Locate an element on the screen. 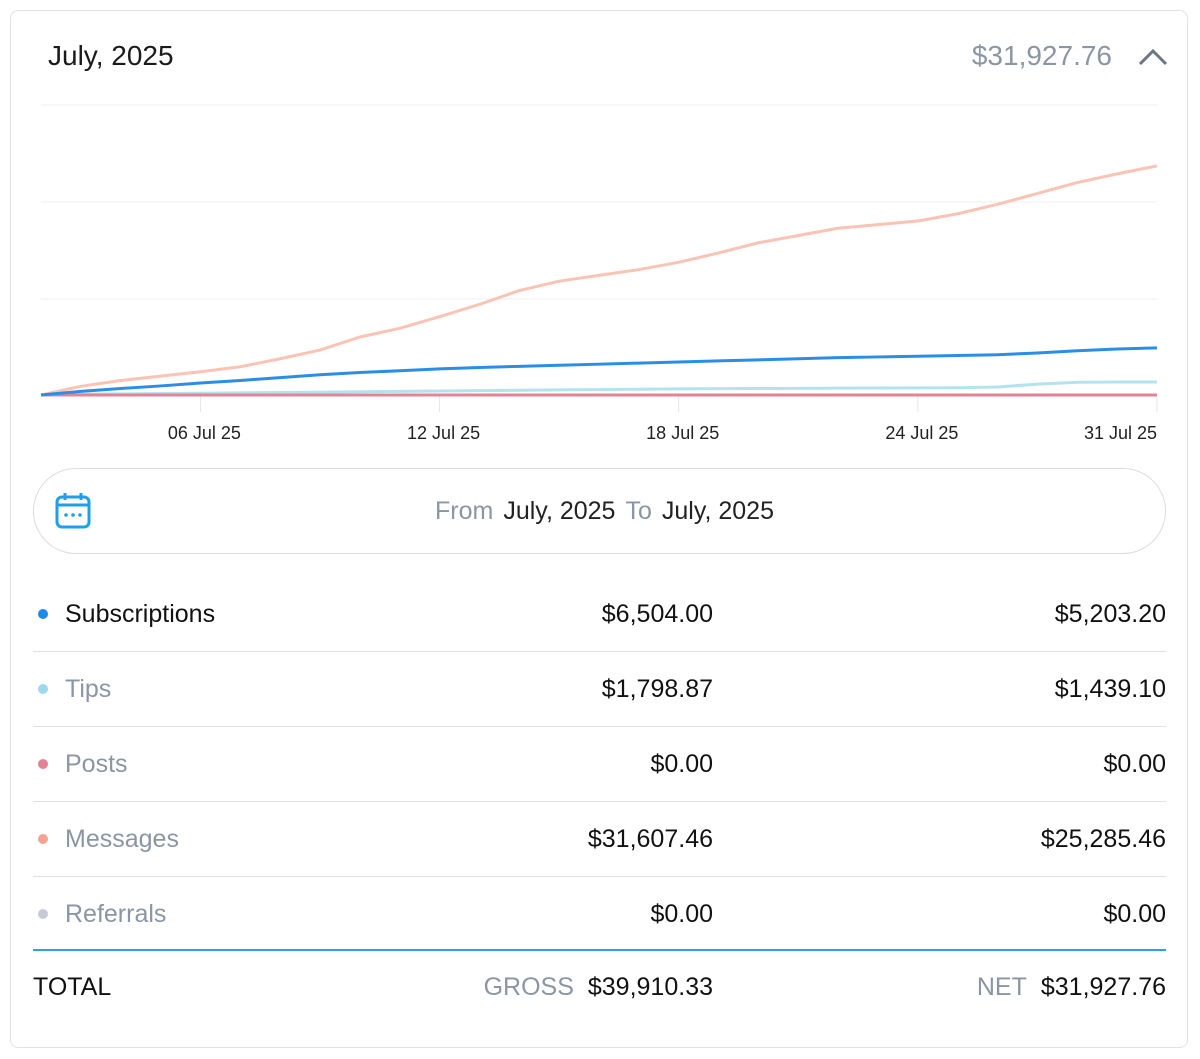  x-tick-label: 24 Jul 25 is located at coordinates (921, 433).